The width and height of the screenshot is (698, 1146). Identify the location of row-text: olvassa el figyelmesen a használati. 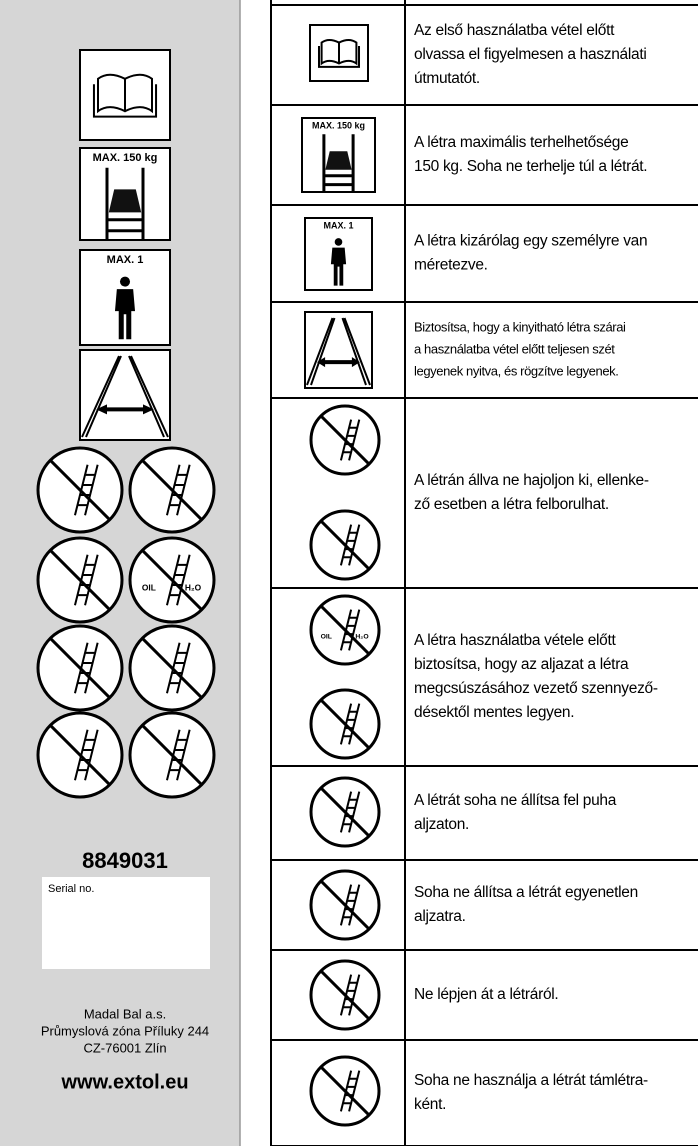
(530, 54).